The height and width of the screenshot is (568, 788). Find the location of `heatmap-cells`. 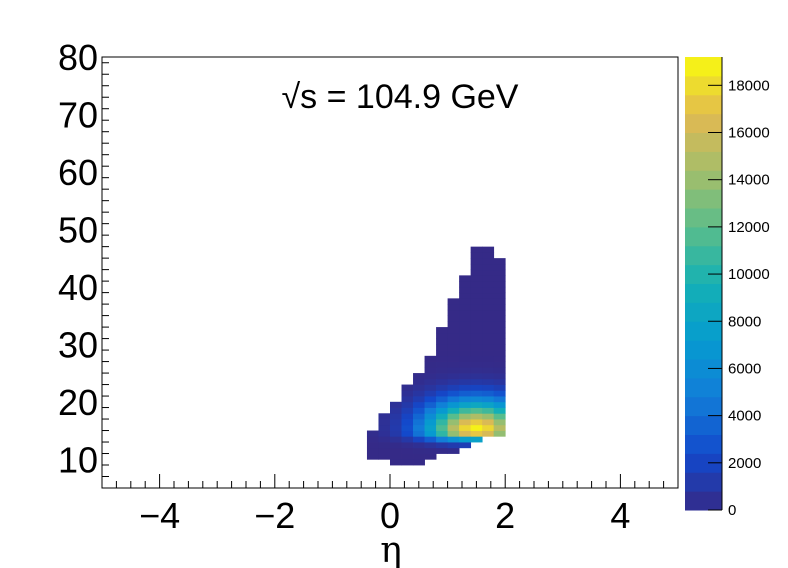

heatmap-cells is located at coordinates (436, 356).